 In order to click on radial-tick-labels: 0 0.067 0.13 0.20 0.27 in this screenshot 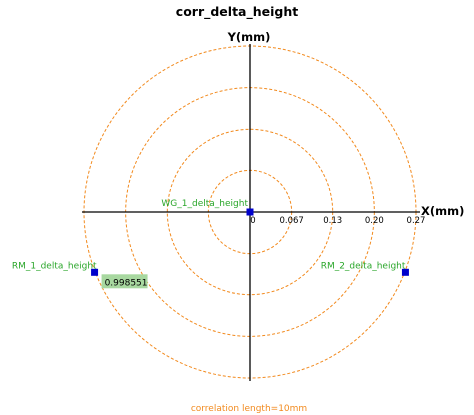, I will do `click(337, 221)`.